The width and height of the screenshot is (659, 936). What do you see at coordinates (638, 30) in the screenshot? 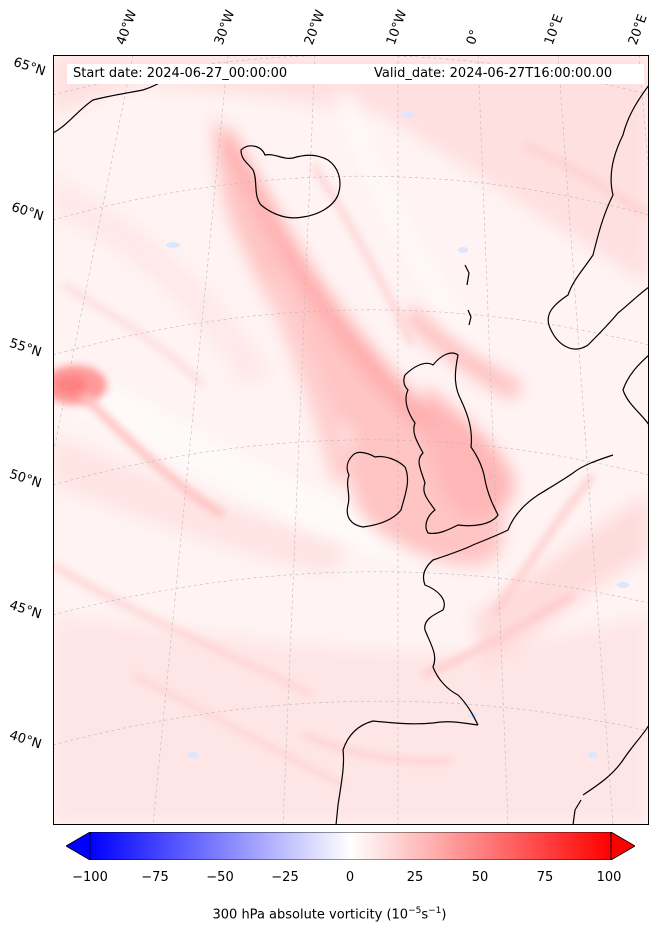
I see `lon-label-20e: 20°E` at bounding box center [638, 30].